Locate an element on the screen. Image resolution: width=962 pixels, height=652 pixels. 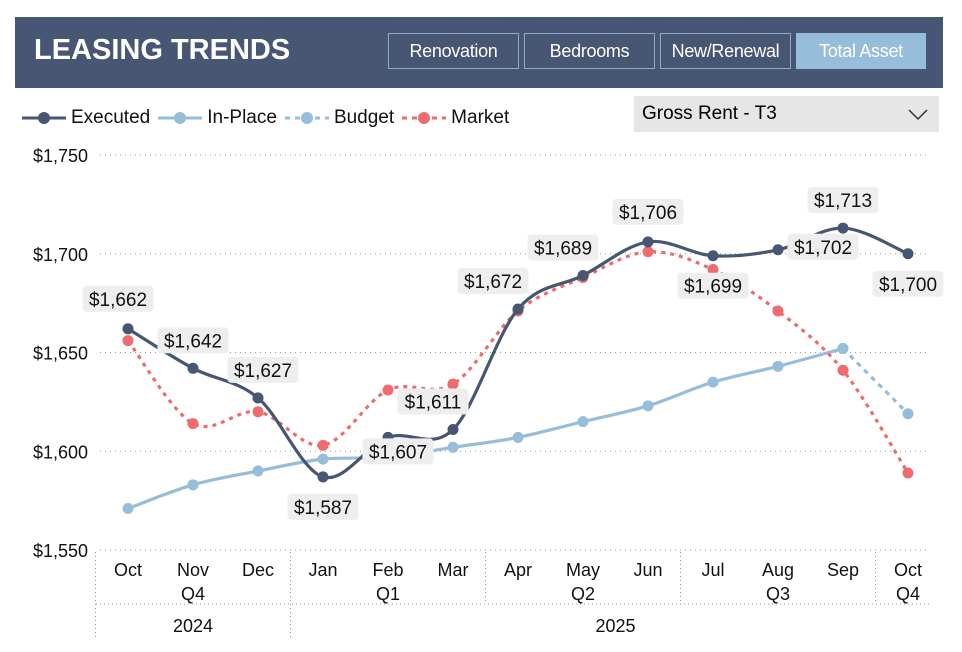
year-label: 2025 is located at coordinates (615, 626).